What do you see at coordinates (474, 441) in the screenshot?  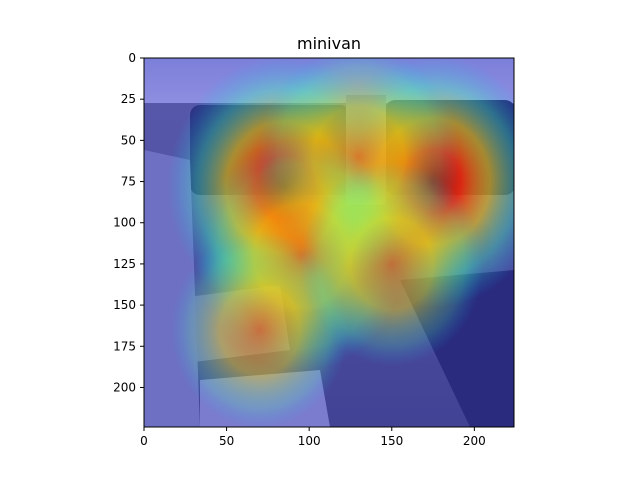 I see `x-tick-label: 200` at bounding box center [474, 441].